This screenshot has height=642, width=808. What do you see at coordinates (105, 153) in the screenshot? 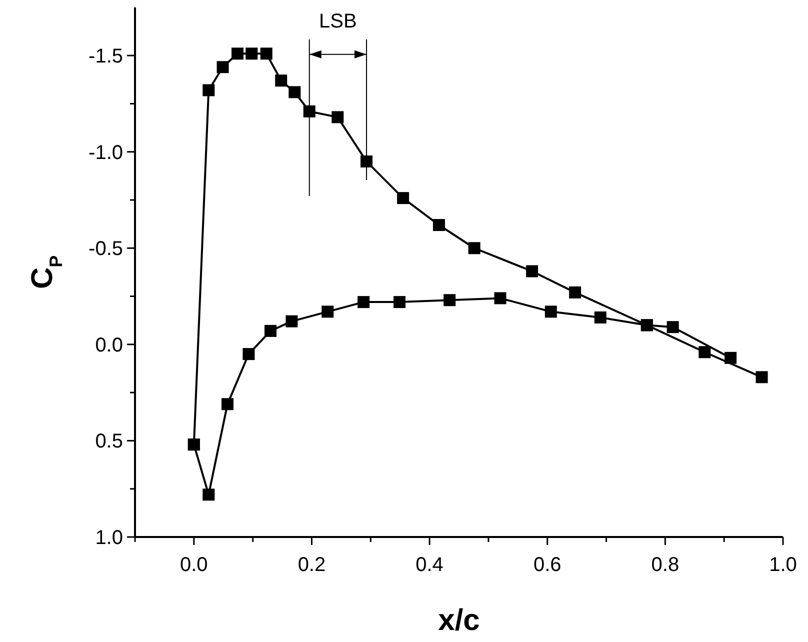
I see `y-tick-label: -1.0` at bounding box center [105, 153].